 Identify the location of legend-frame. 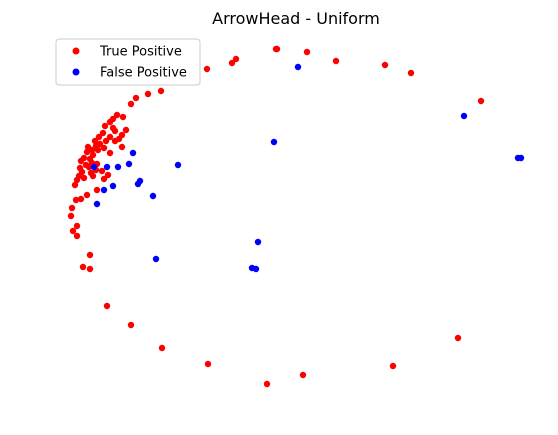
(128, 62).